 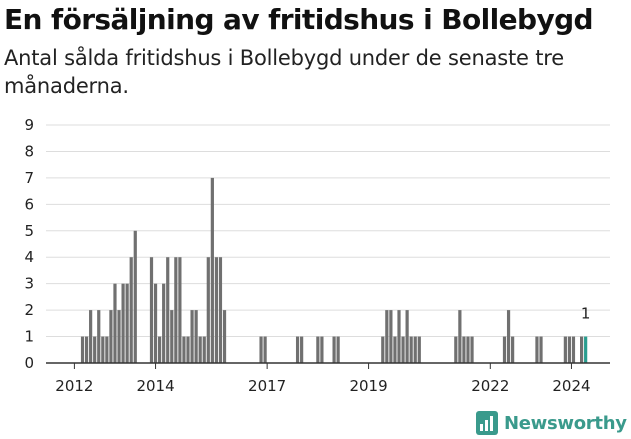 What do you see at coordinates (586, 349) in the screenshot?
I see `highlight-bar` at bounding box center [586, 349].